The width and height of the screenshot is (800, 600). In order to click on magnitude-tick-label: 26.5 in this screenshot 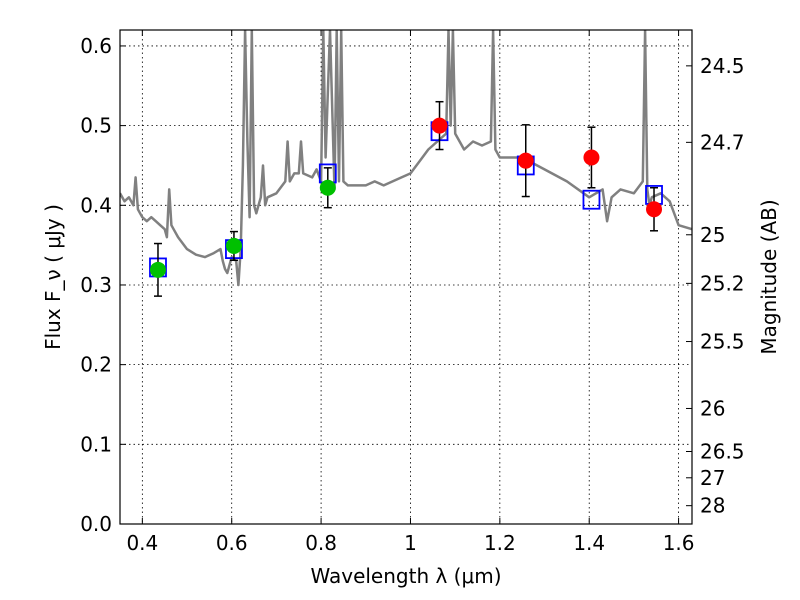, I will do `click(722, 451)`.